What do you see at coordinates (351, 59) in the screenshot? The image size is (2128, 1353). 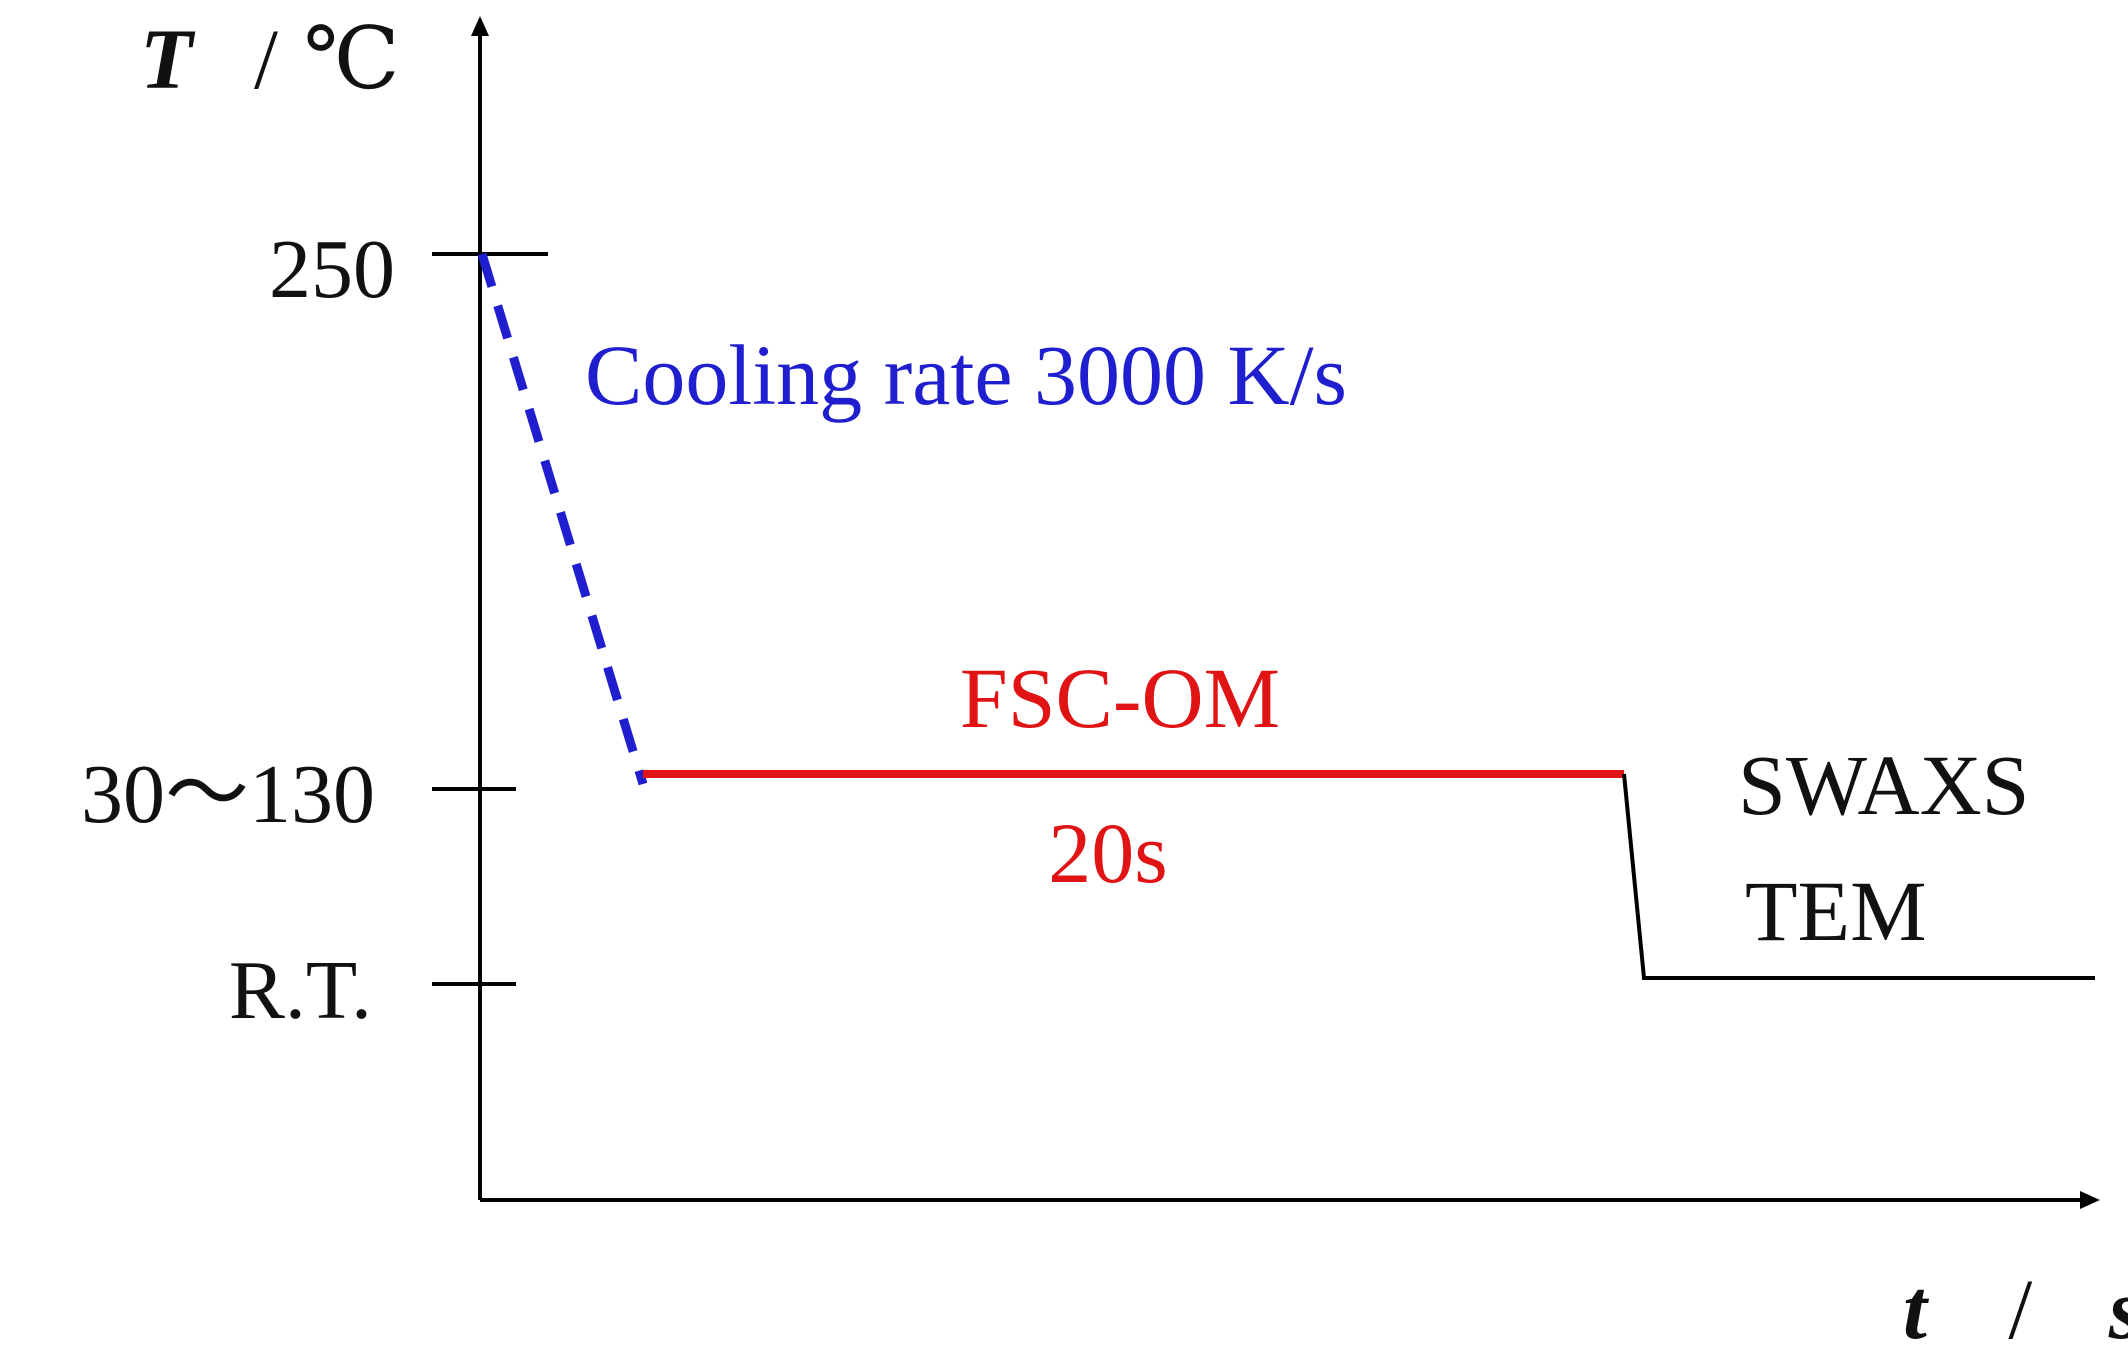 I see `y-axis-unit: ℃` at bounding box center [351, 59].